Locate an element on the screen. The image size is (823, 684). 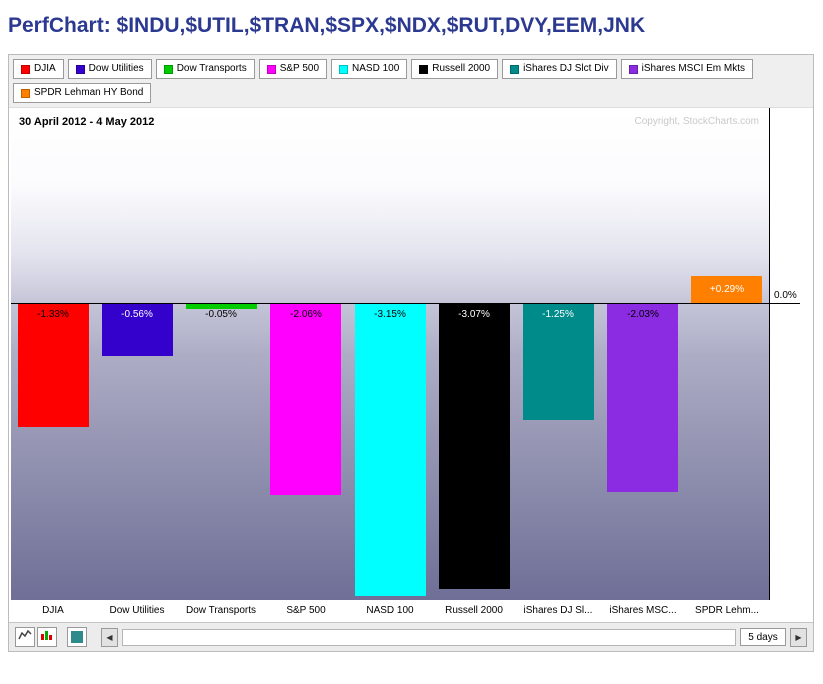
bar-dow-utilities is located at coordinates (137, 330).